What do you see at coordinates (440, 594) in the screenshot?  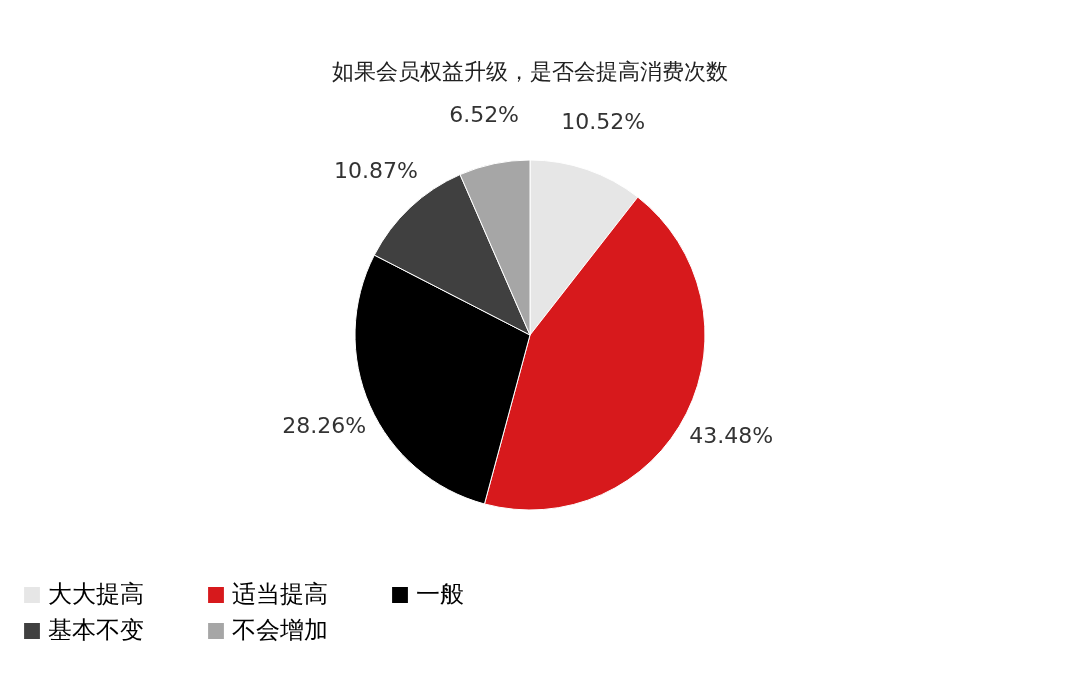 I see `legend-label: 一般` at bounding box center [440, 594].